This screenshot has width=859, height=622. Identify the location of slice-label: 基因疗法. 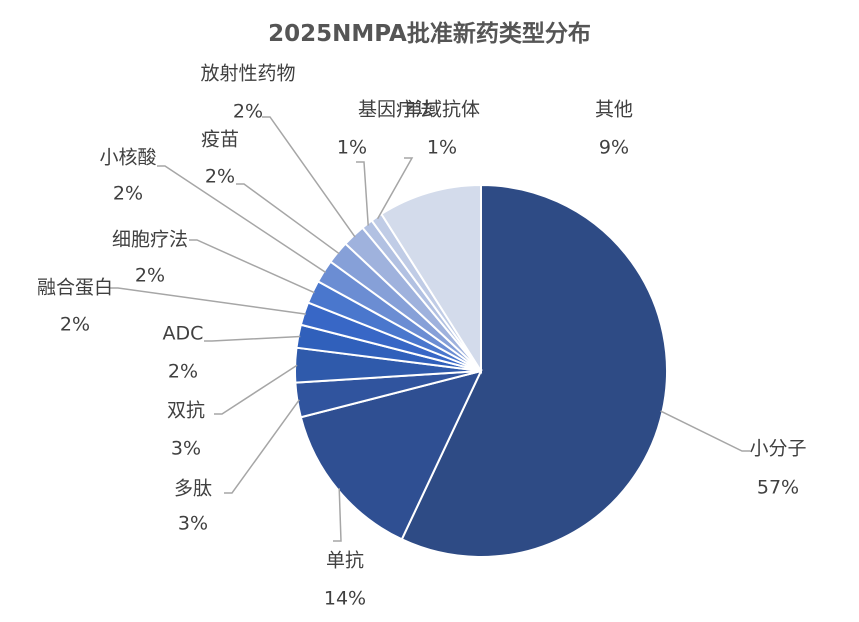
(396, 110).